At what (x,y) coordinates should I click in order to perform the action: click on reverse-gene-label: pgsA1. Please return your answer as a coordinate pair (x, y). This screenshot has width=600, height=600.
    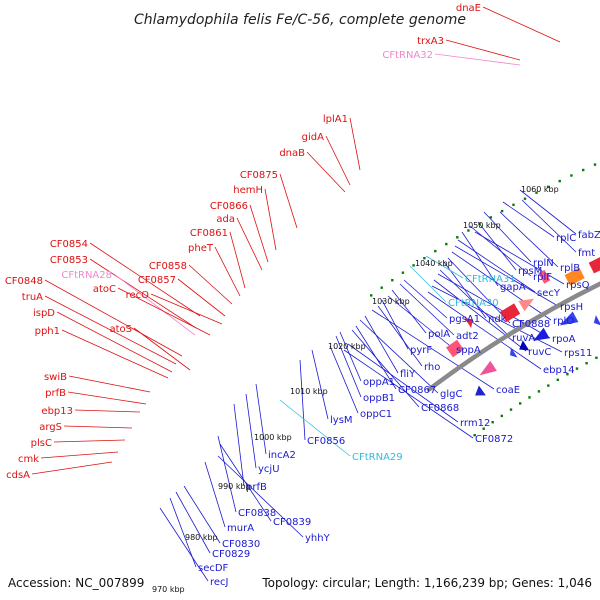
    Looking at the image, I should click on (464, 319).